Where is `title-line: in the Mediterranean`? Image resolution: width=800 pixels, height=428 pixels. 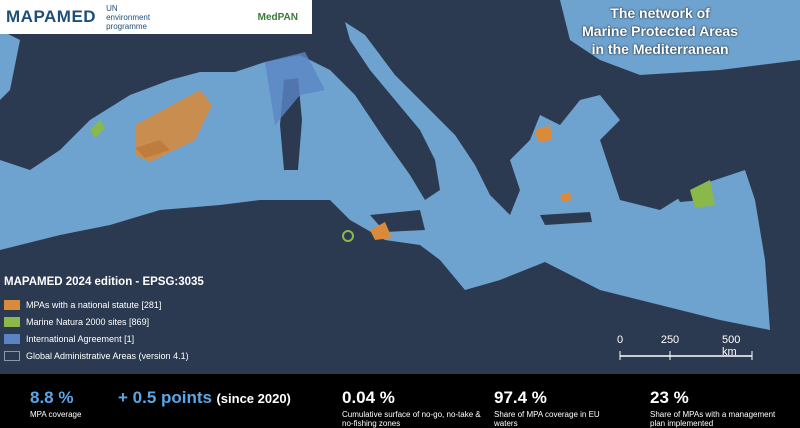
title-line: in the Mediterranean is located at coordinates (660, 49).